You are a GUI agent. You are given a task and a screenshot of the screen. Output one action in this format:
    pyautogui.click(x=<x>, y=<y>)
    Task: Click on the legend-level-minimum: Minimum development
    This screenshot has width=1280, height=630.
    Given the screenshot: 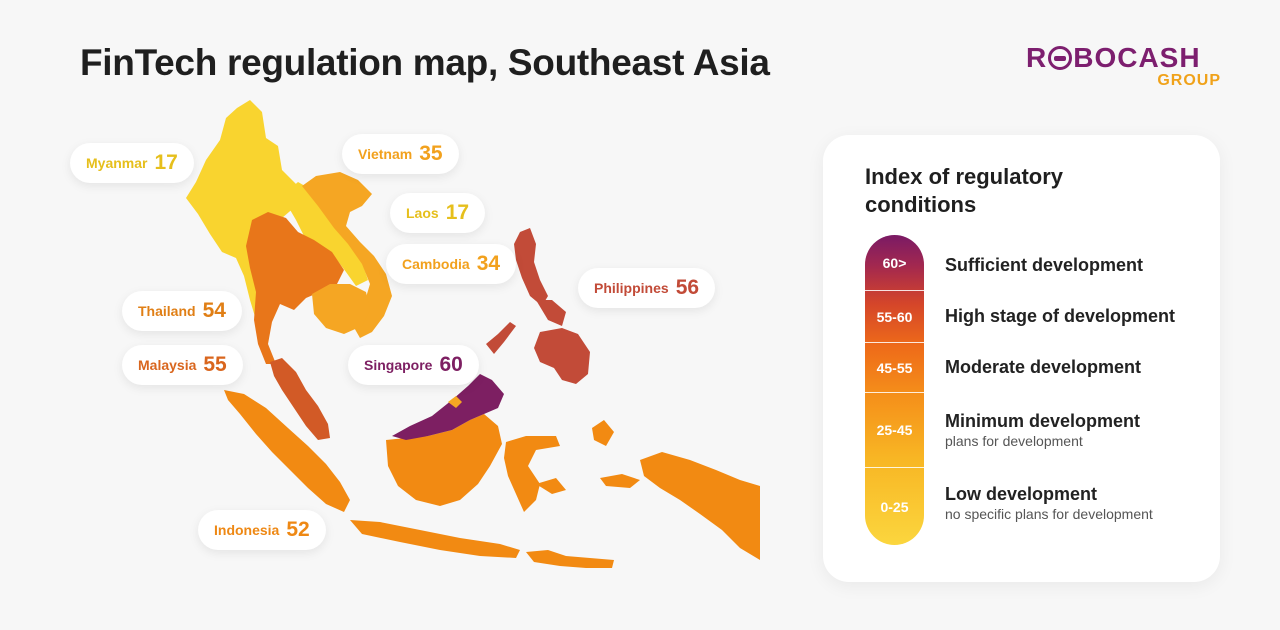 What is the action you would take?
    pyautogui.click(x=1043, y=421)
    